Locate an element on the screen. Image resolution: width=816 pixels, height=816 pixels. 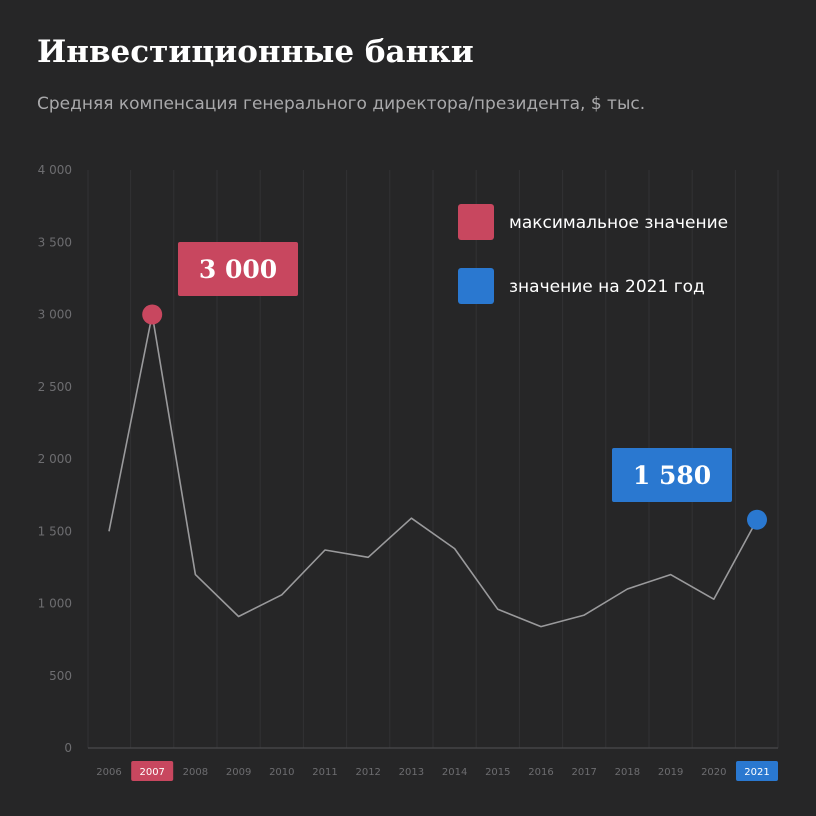
legend-label: максимальное значение is located at coordinates (618, 223).